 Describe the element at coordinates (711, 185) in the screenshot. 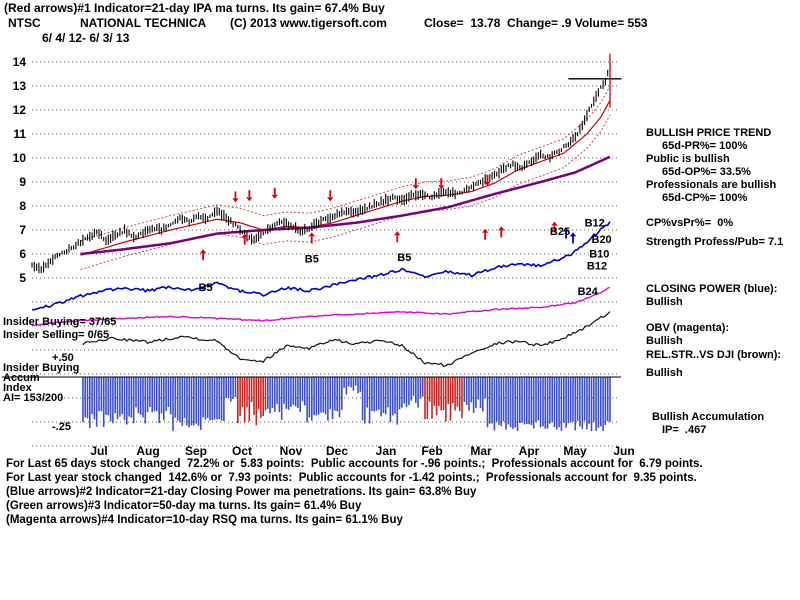

I see `professional-status: Professionals are bullish` at that location.